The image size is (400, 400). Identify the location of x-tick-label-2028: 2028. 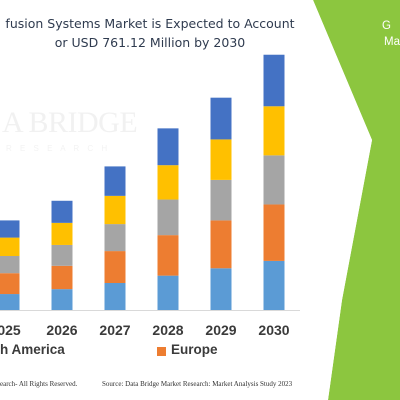
(167, 330).